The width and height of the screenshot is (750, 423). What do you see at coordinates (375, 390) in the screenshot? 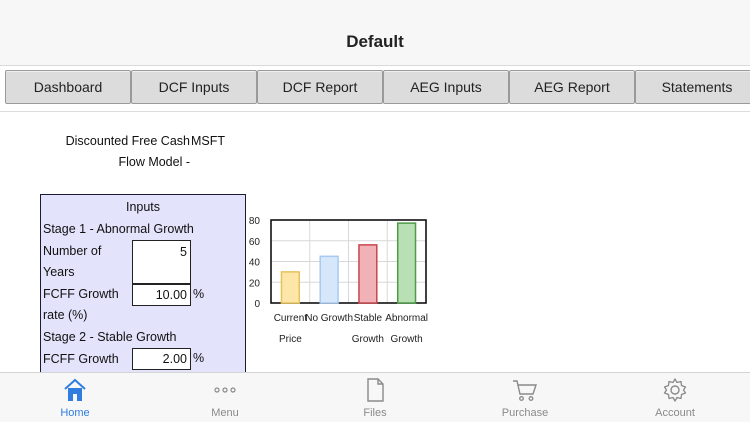
I see `file-icon` at bounding box center [375, 390].